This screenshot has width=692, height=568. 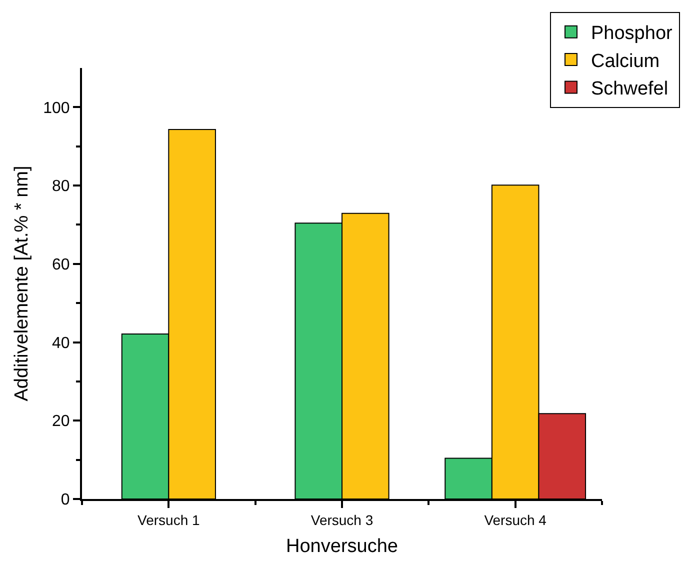 I want to click on x-tick-label: Versuch 4, so click(x=515, y=520).